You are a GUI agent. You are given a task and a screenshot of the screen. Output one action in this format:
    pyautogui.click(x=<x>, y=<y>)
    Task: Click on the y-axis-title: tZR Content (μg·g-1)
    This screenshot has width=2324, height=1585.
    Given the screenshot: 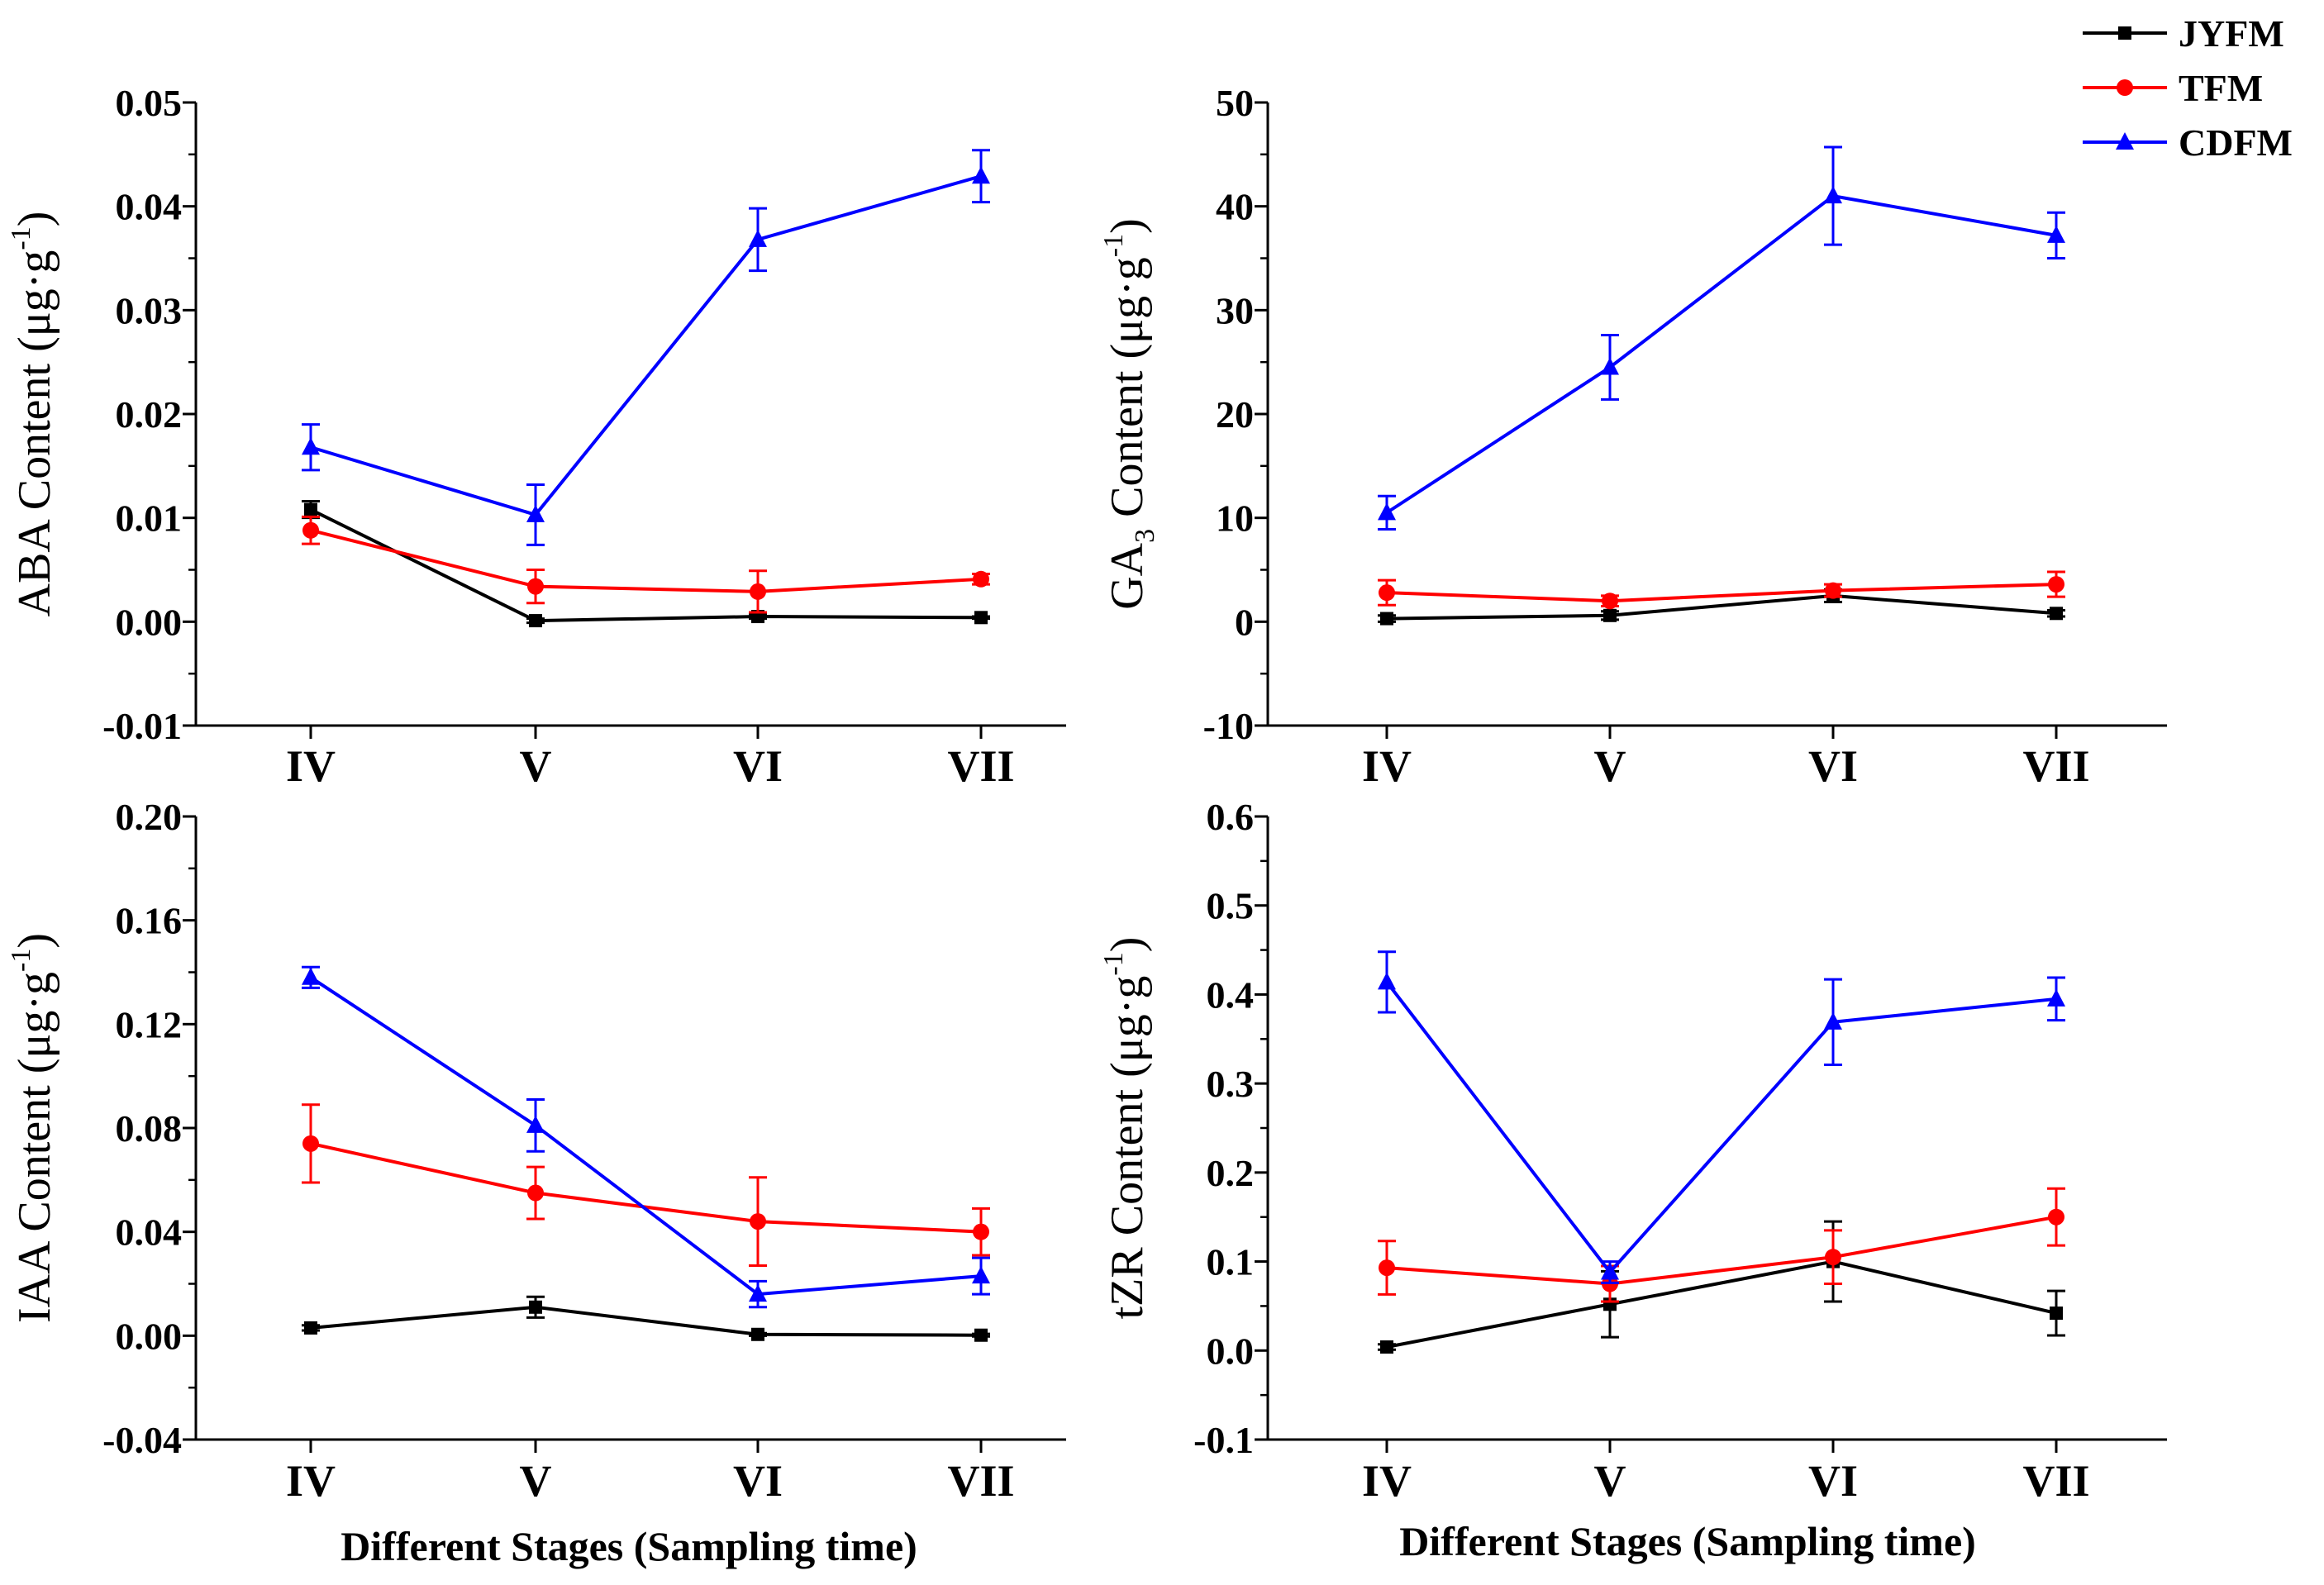 What is the action you would take?
    pyautogui.click(x=1125, y=1128)
    